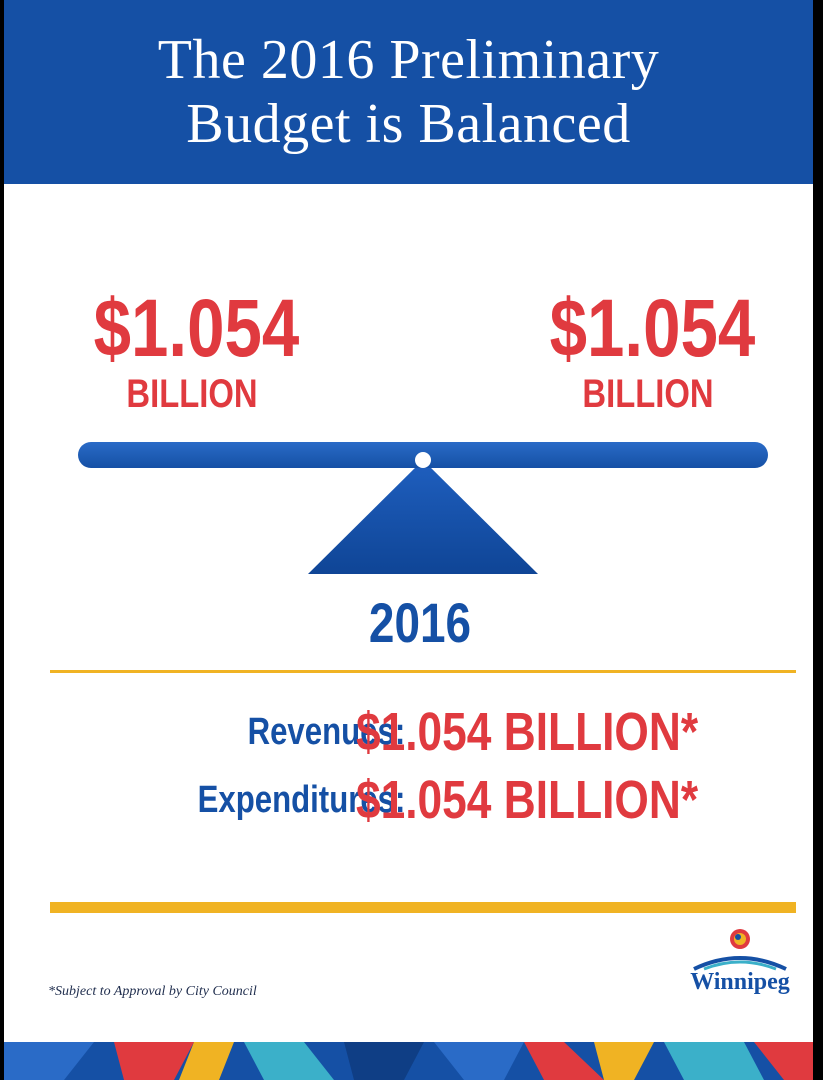 Image resolution: width=823 pixels, height=1080 pixels. I want to click on logo-wordmark: Winnipeg, so click(740, 982).